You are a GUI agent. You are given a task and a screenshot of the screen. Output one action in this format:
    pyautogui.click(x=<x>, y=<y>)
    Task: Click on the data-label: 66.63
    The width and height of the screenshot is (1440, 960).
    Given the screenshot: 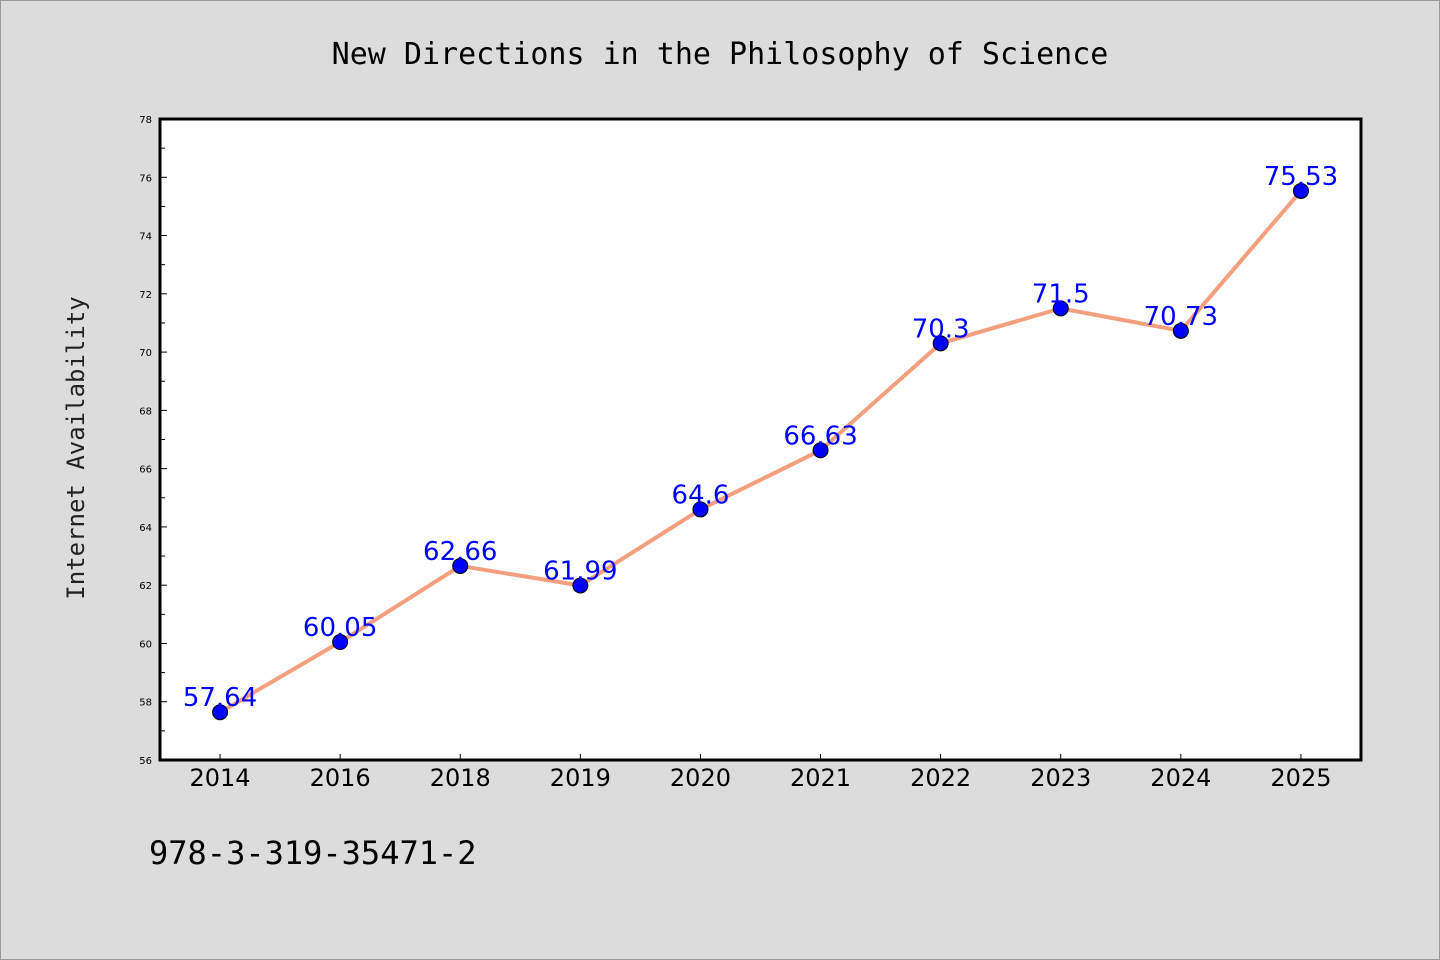 What is the action you would take?
    pyautogui.click(x=820, y=436)
    